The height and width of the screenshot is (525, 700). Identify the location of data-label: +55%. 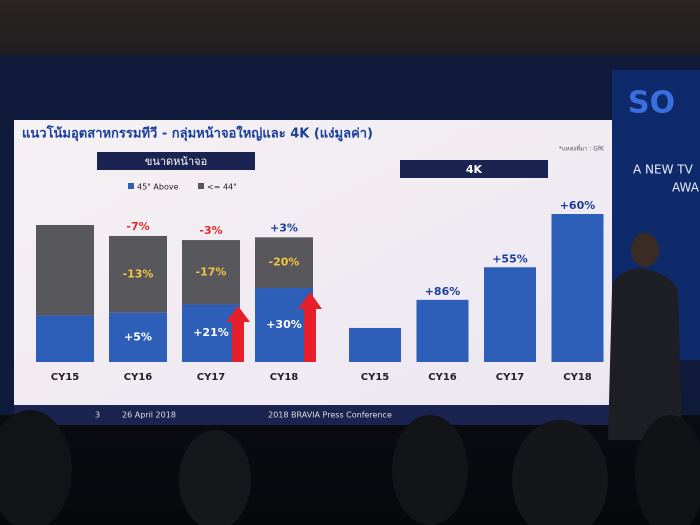
(510, 258).